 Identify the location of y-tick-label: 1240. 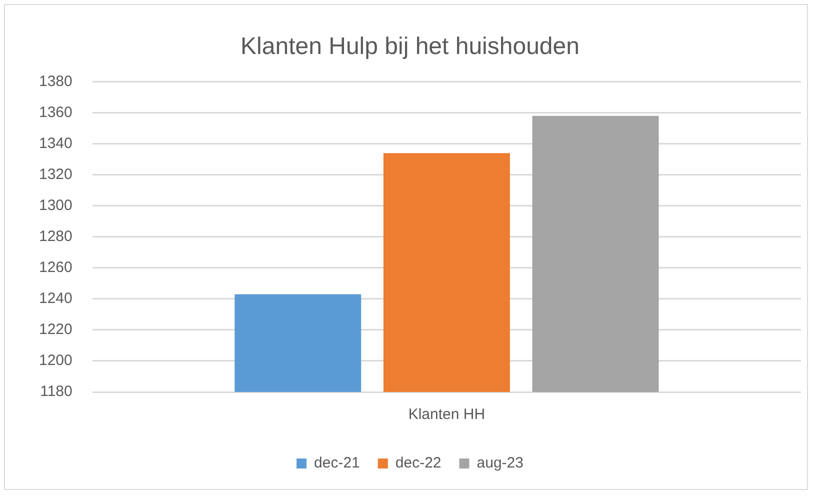
(55, 299).